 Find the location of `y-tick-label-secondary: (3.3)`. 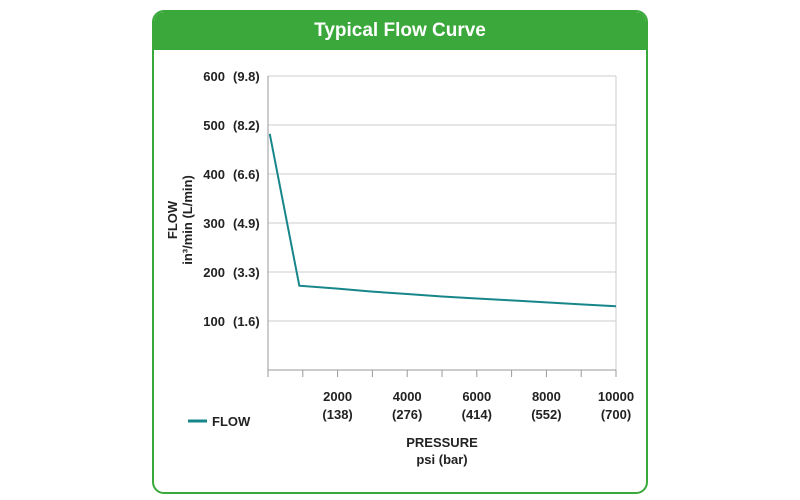

y-tick-label-secondary: (3.3) is located at coordinates (246, 272).